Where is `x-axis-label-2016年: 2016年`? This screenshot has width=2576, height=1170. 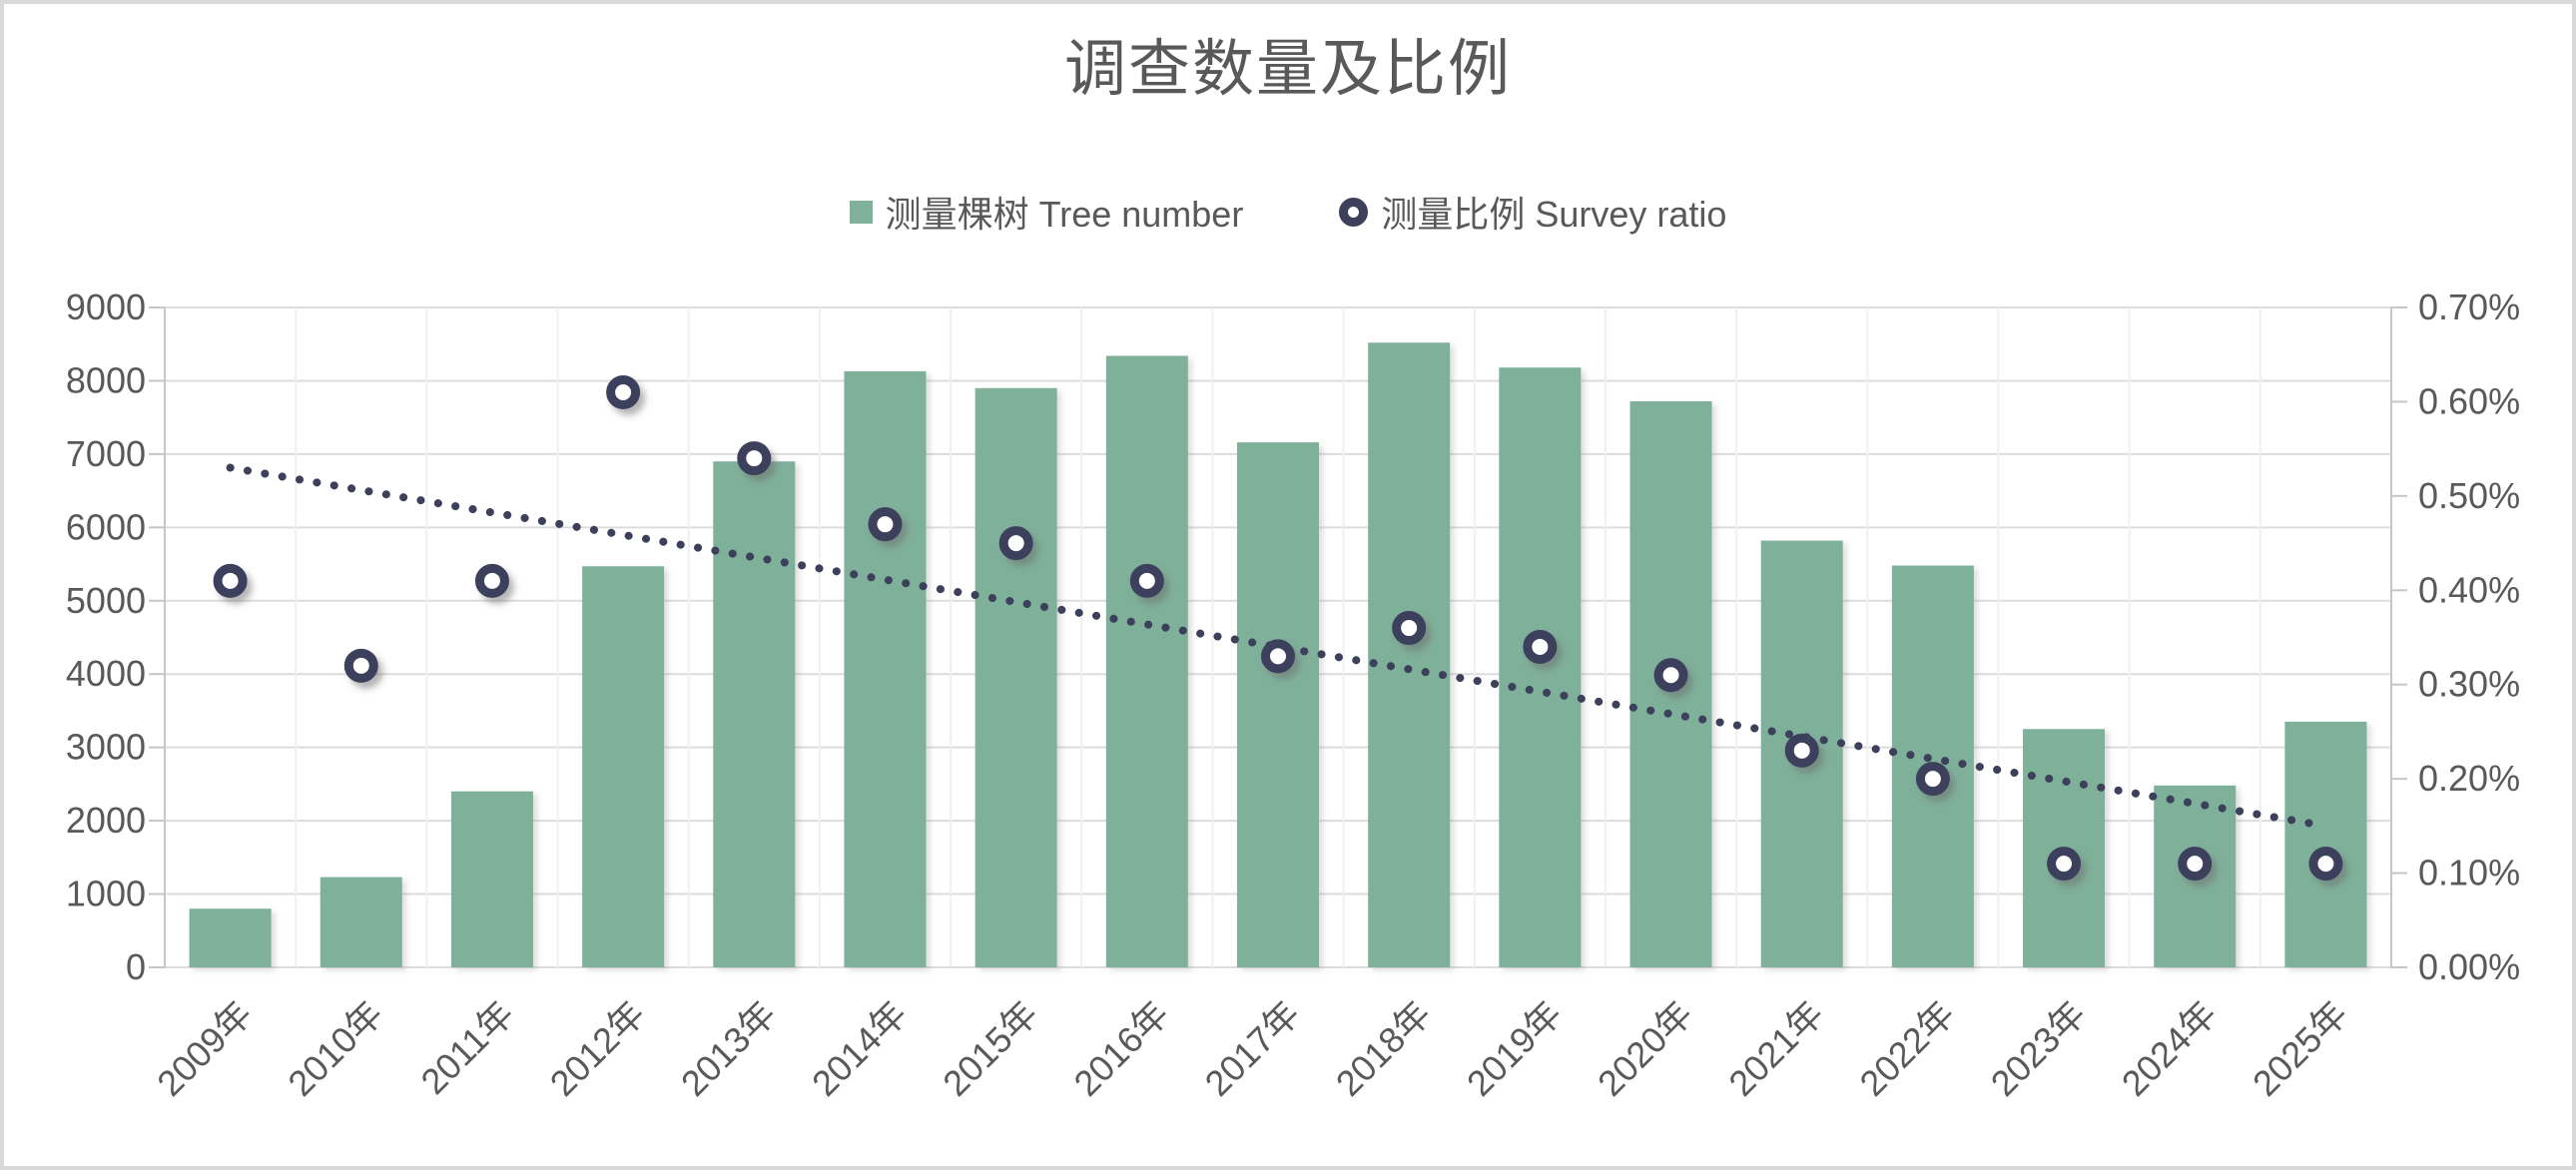 x-axis-label-2016年: 2016年 is located at coordinates (1120, 1048).